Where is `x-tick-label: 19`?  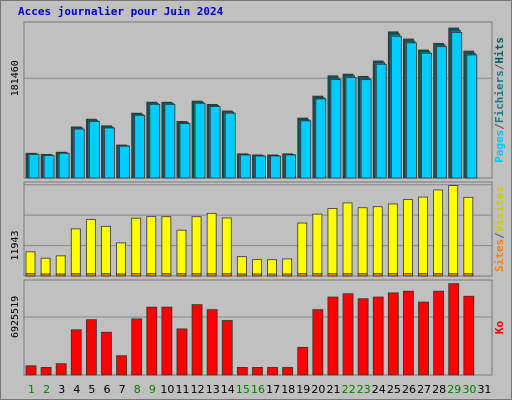 x-tick-label: 19 is located at coordinates (303, 389).